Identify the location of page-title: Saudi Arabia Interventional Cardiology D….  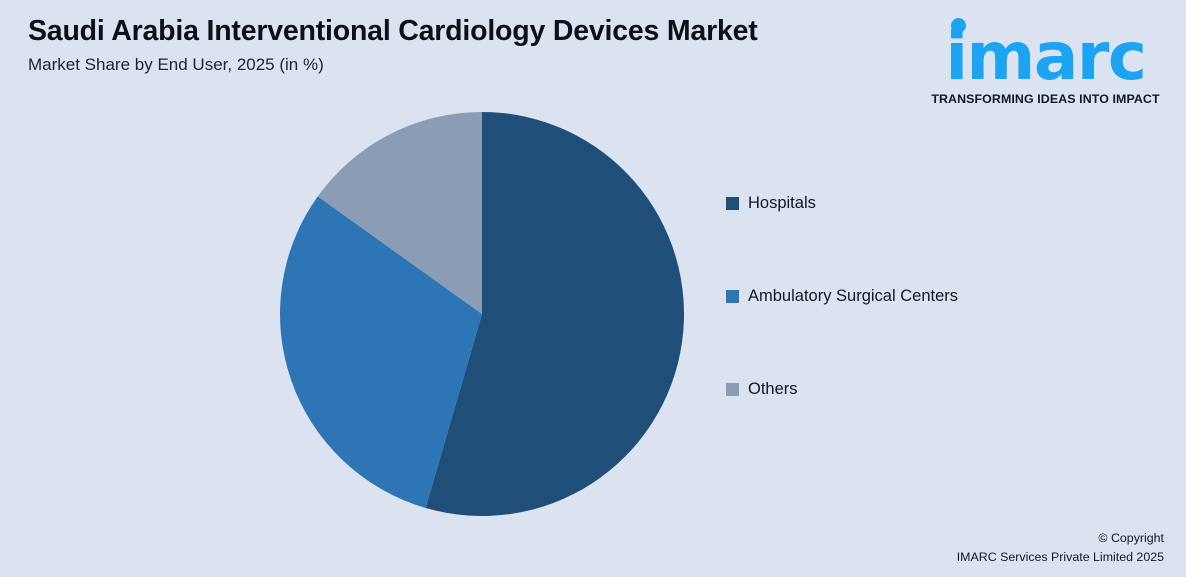
(393, 31).